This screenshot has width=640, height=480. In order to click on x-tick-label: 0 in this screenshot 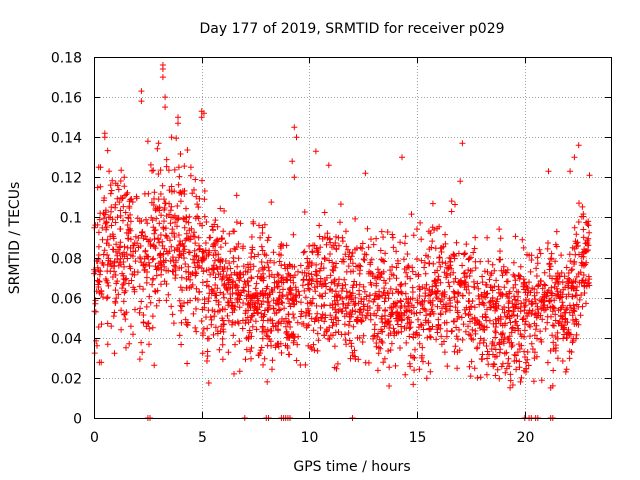, I will do `click(94, 438)`.